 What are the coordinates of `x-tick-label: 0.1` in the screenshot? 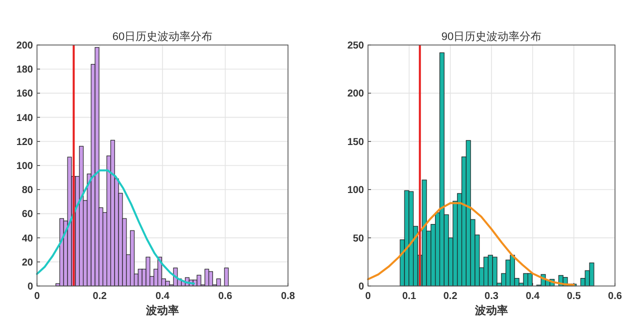 It's located at (409, 296).